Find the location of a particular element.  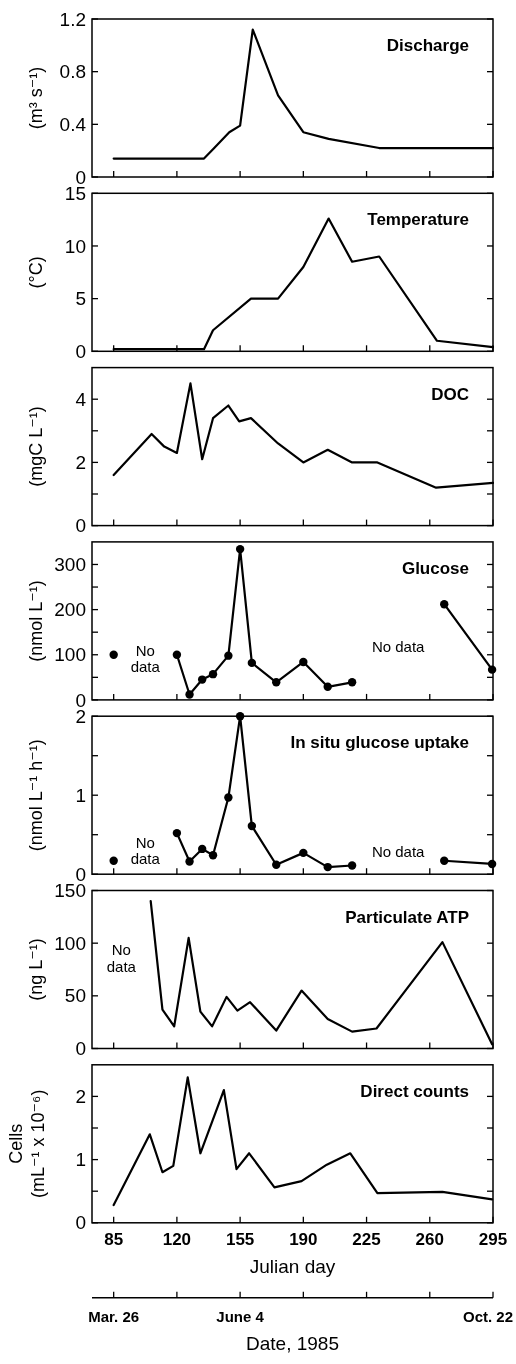

y-tick-label: 5 is located at coordinates (80, 299).